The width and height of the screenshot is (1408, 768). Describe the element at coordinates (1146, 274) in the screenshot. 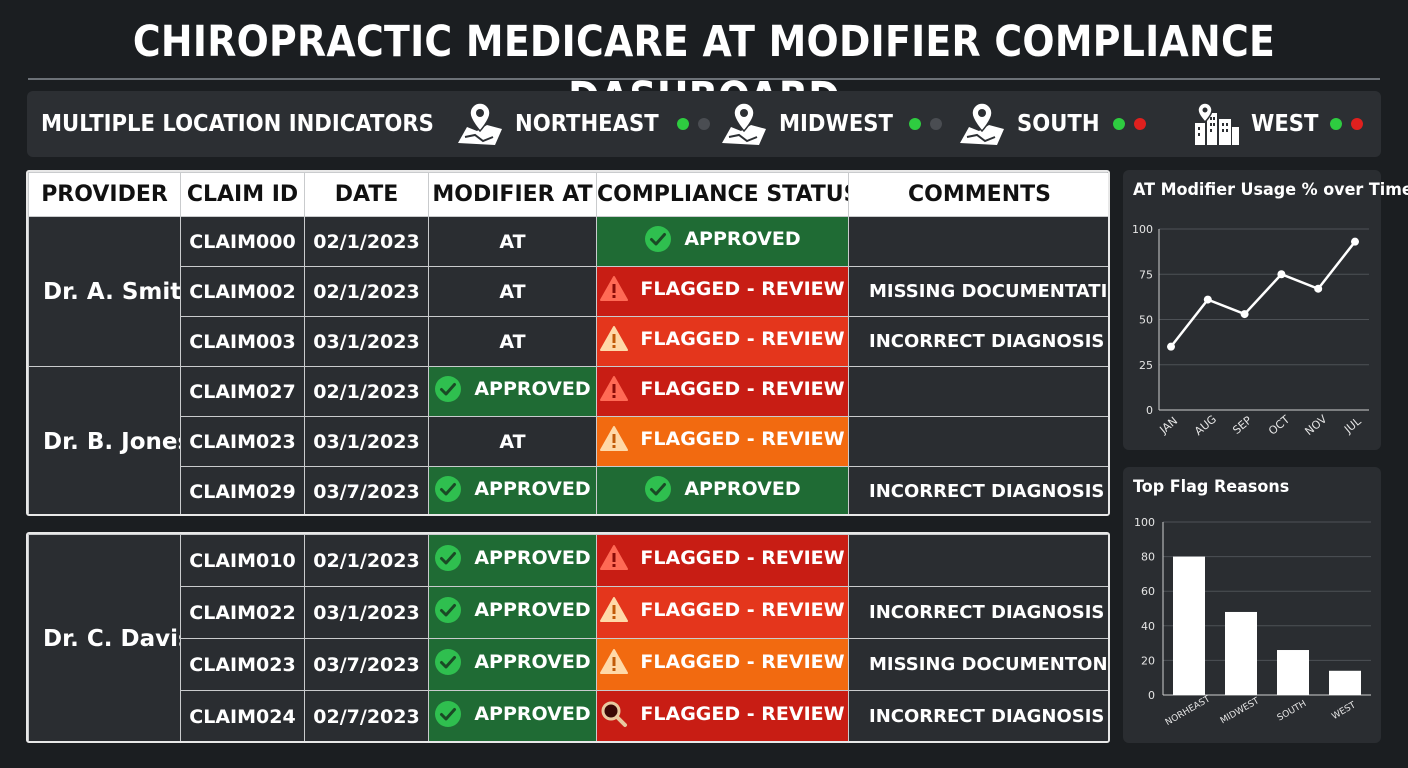

I see `y-tick-label: 75` at that location.